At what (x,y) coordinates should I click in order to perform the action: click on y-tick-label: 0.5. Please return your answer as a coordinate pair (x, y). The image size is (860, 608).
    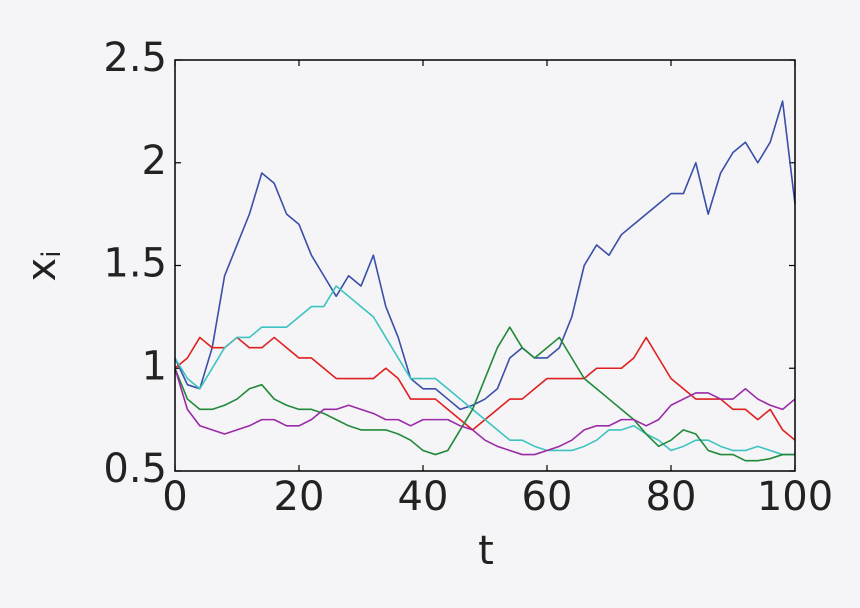
    Looking at the image, I should click on (135, 469).